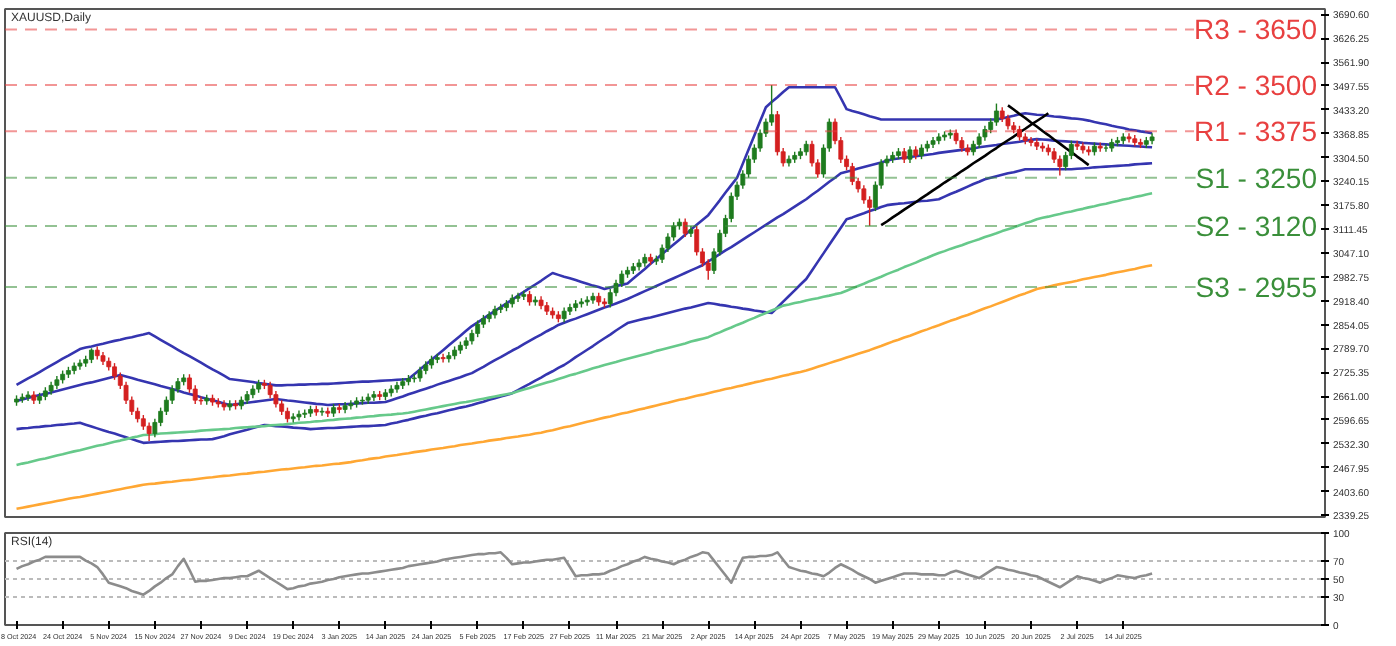  What do you see at coordinates (1256, 177) in the screenshot?
I see `ref-line-label: S1 - 3250` at bounding box center [1256, 177].